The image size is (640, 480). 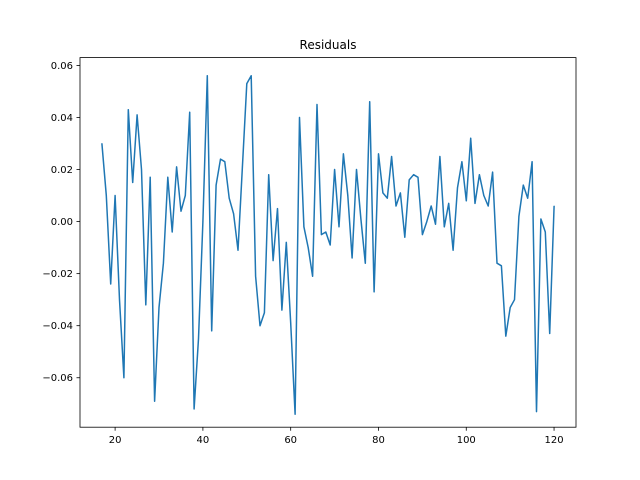 What do you see at coordinates (57, 378) in the screenshot?
I see `y-tick-label: −0.06` at bounding box center [57, 378].